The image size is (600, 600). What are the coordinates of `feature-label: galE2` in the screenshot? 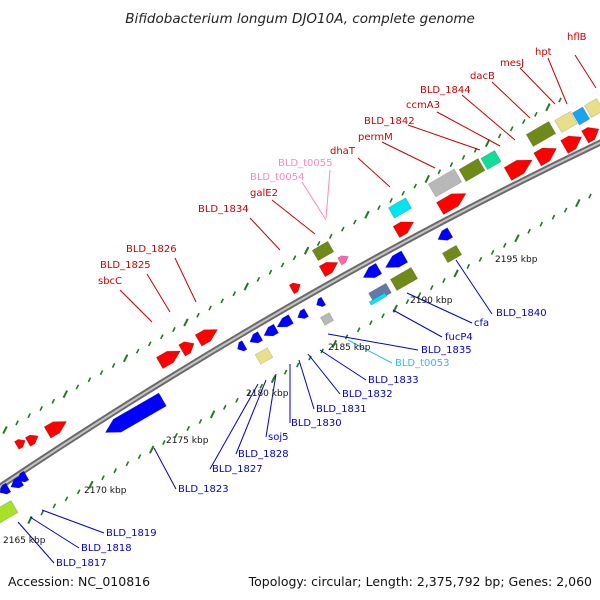 It's located at (264, 193).